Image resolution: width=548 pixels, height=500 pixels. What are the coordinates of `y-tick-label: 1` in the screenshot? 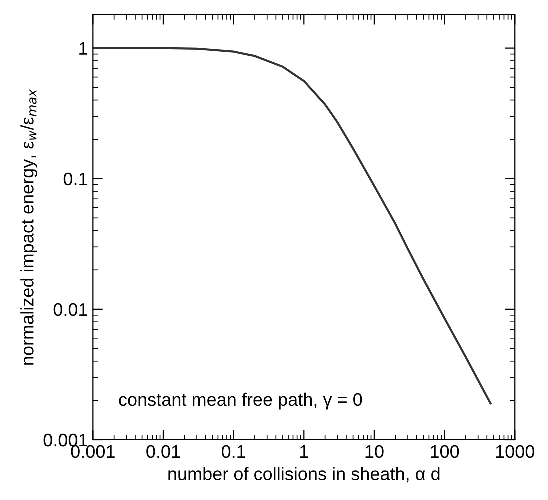 It's located at (84, 48).